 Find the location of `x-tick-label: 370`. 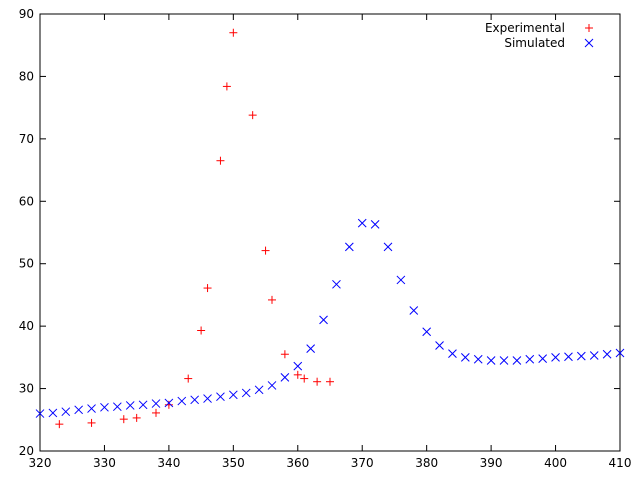

x-tick-label: 370 is located at coordinates (362, 463).